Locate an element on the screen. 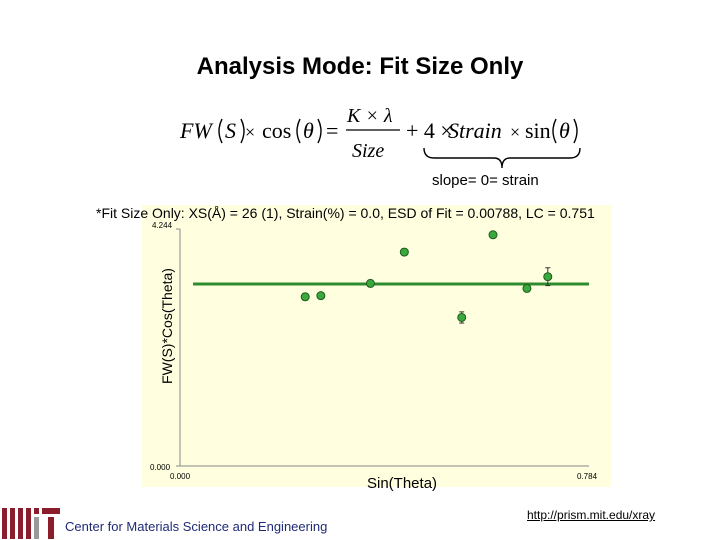 The height and width of the screenshot is (540, 720). formula-times-1: × is located at coordinates (250, 132).